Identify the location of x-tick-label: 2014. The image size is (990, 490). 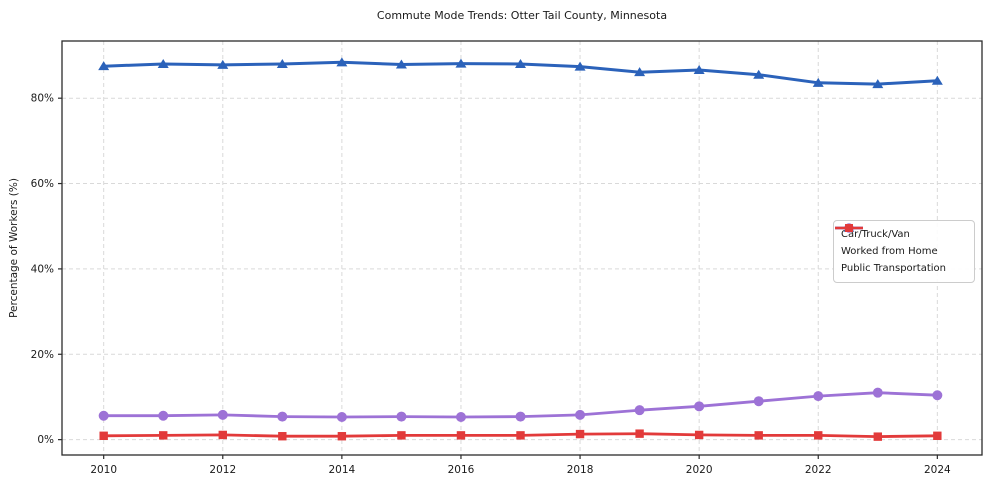
(342, 470).